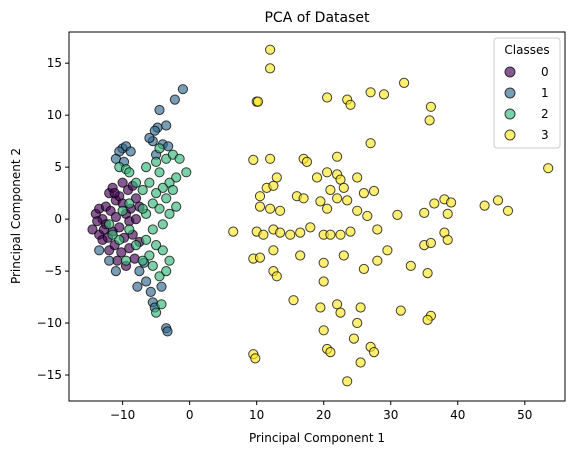 The height and width of the screenshot is (455, 574). Describe the element at coordinates (54, 63) in the screenshot. I see `y-tick-label-6: 15` at that location.